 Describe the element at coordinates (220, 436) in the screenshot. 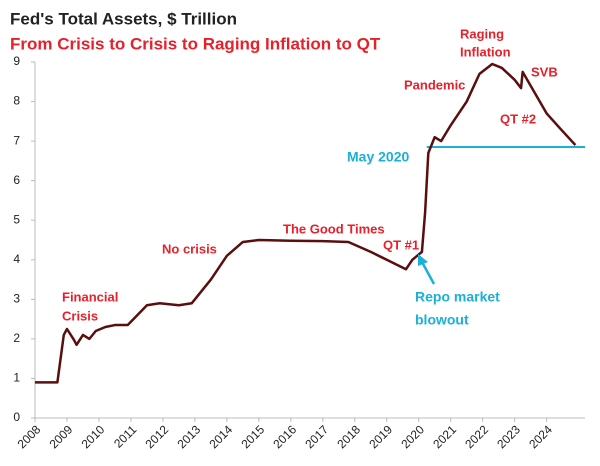

I see `x-tick-label: 2014` at that location.